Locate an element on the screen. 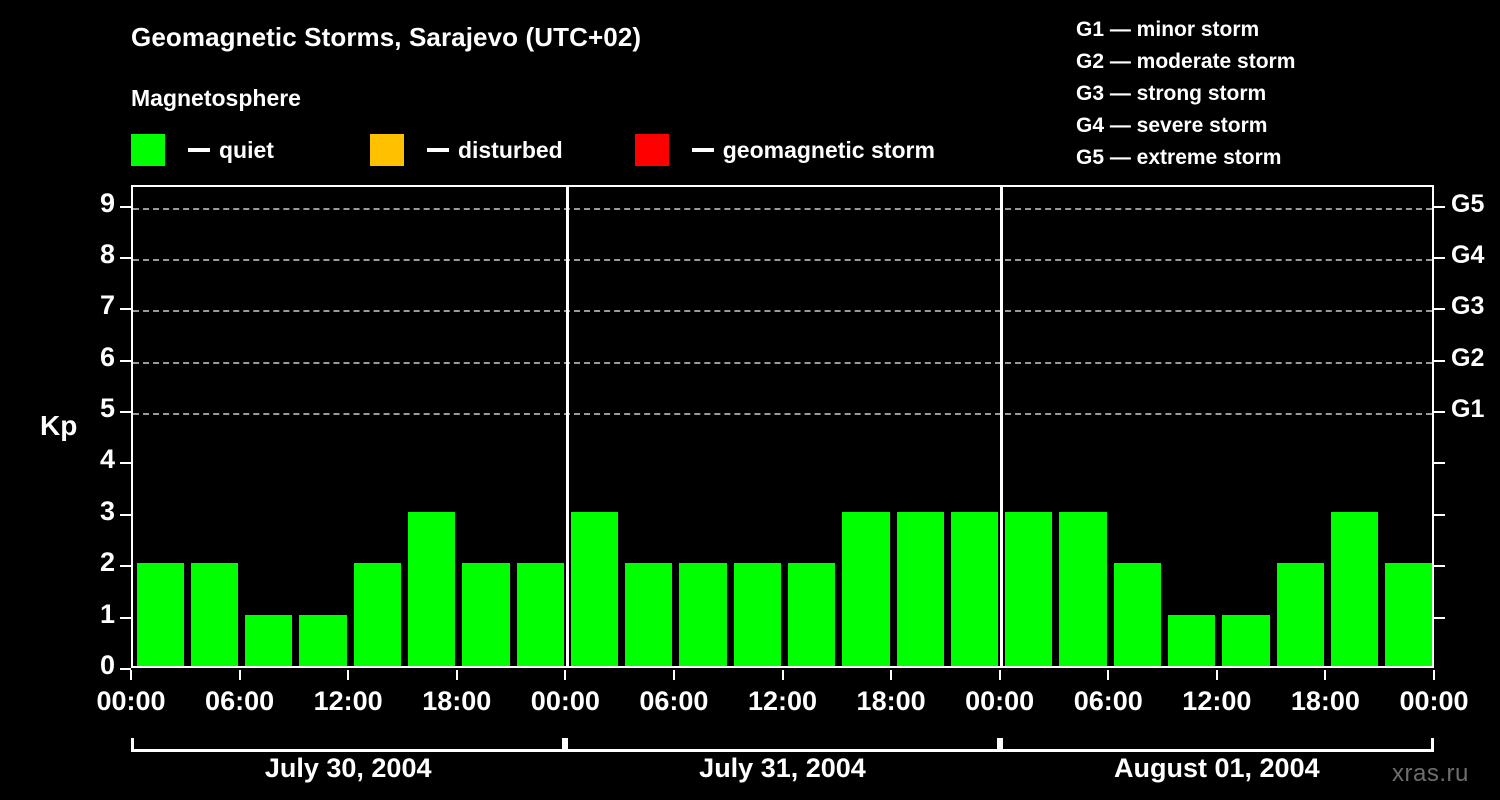 This screenshot has width=1500, height=800. y-tick-label: 0 is located at coordinates (107, 665).